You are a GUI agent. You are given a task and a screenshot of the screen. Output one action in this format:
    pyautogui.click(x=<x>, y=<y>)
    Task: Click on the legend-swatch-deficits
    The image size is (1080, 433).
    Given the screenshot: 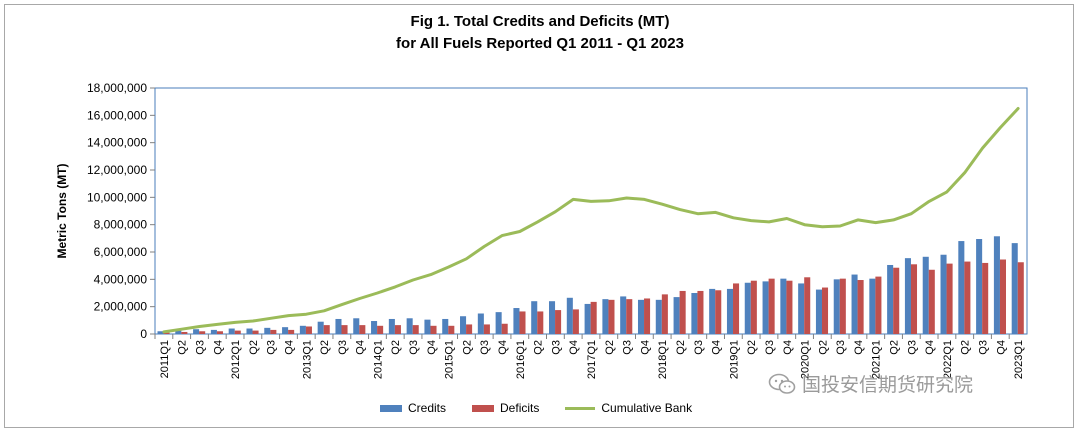 What is the action you would take?
    pyautogui.click(x=483, y=408)
    